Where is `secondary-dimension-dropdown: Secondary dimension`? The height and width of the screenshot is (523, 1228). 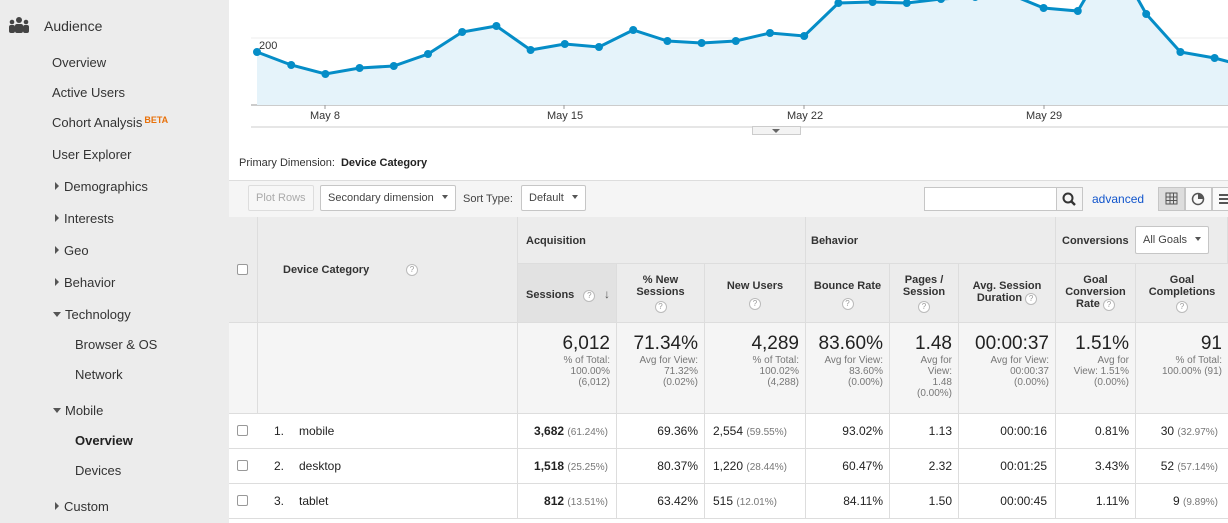 secondary-dimension-dropdown: Secondary dimension is located at coordinates (388, 198).